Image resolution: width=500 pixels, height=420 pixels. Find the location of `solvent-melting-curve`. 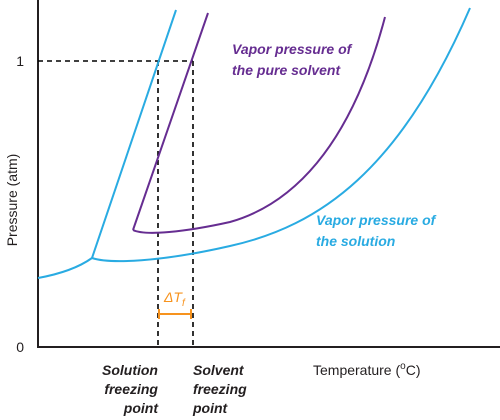

solvent-melting-curve is located at coordinates (170, 121).